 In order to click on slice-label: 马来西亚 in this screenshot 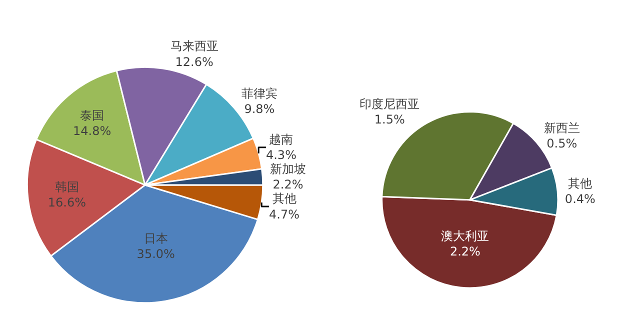, I will do `click(194, 46)`.